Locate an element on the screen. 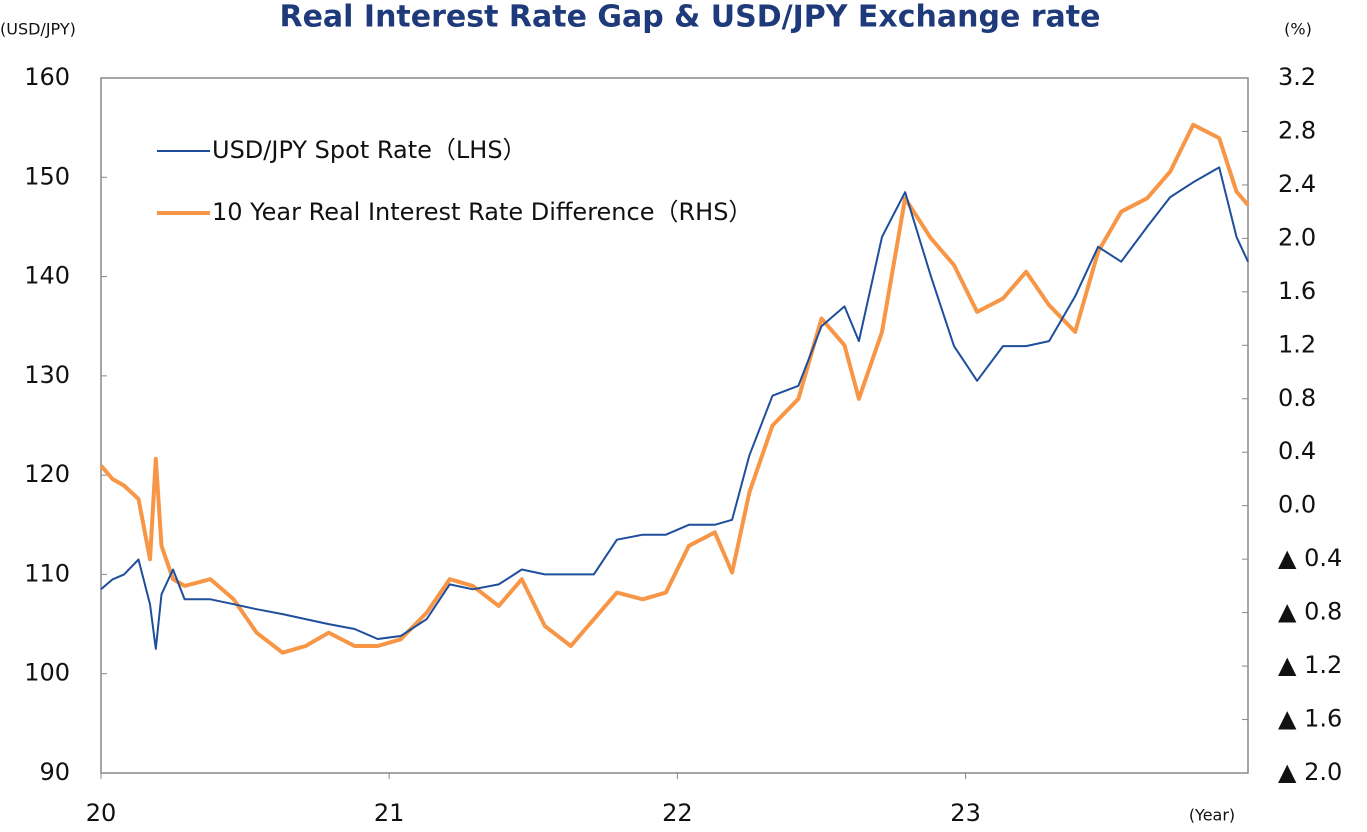 The height and width of the screenshot is (832, 1367). y-tick-label: 100 is located at coordinates (47, 673).